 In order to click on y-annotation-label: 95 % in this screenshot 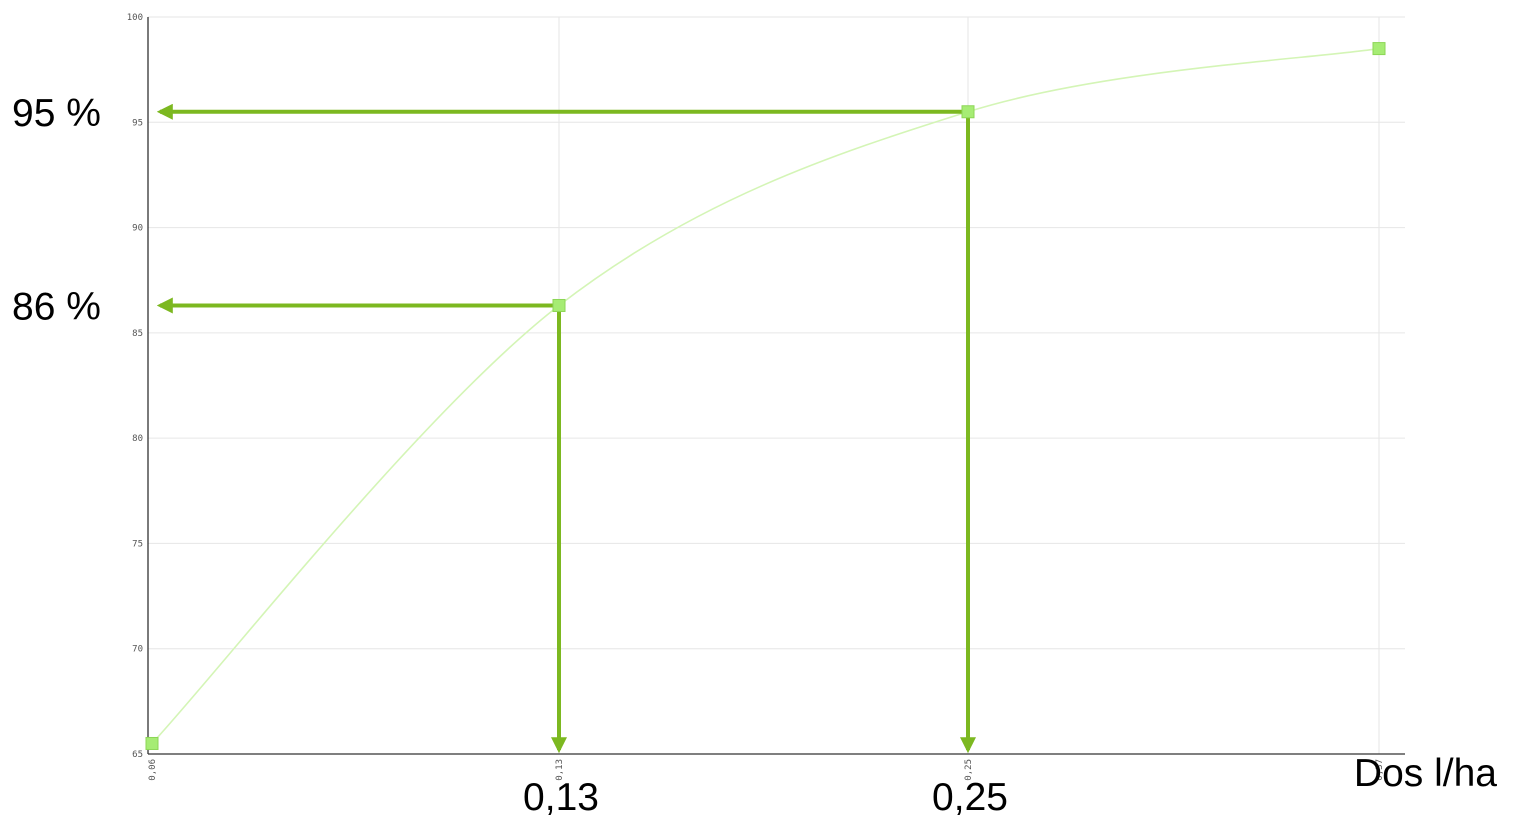, I will do `click(56, 113)`.